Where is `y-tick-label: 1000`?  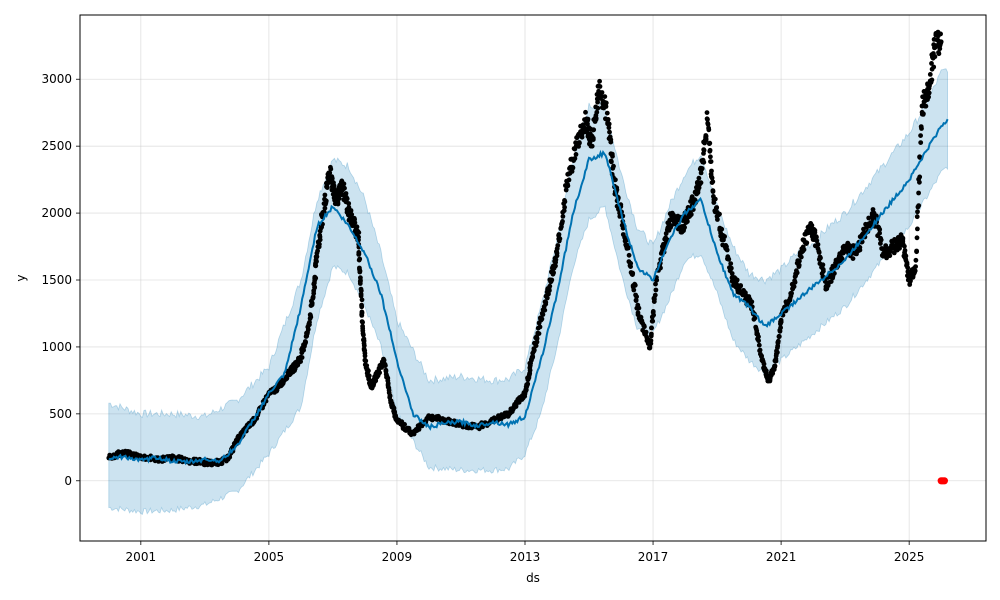 y-tick-label: 1000 is located at coordinates (56, 347).